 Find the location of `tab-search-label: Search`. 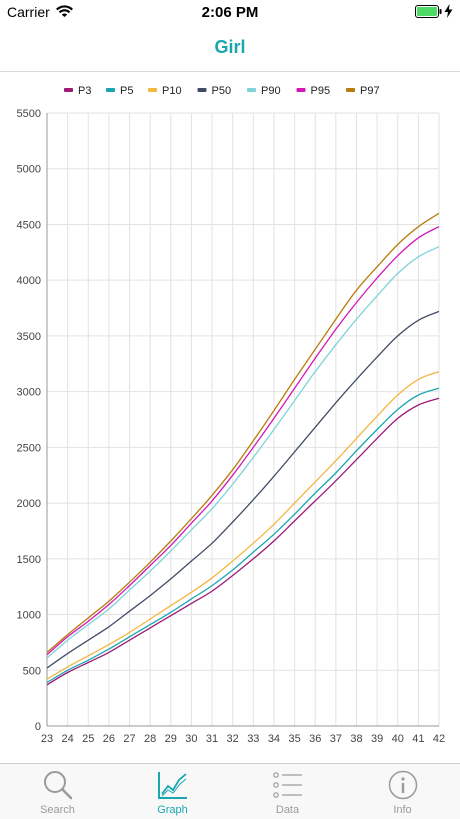

tab-search-label: Search is located at coordinates (57, 810).